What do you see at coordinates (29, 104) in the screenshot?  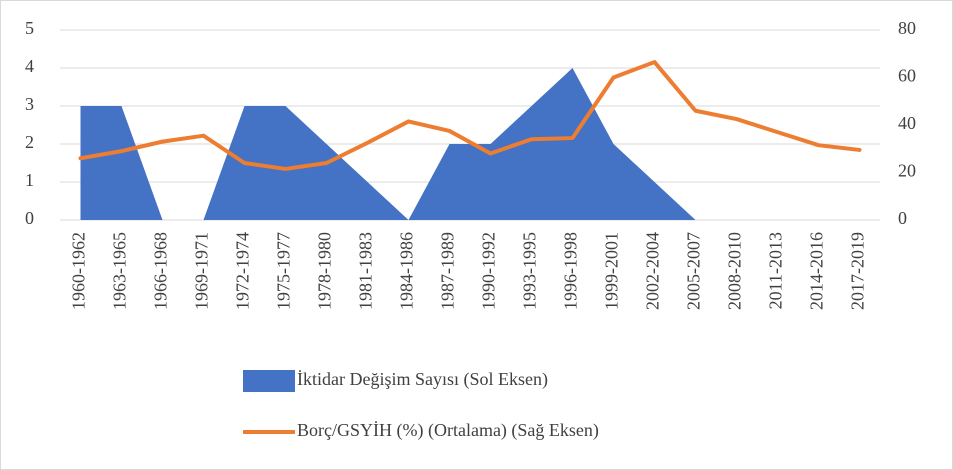 I see `y-tick-label: 3` at bounding box center [29, 104].